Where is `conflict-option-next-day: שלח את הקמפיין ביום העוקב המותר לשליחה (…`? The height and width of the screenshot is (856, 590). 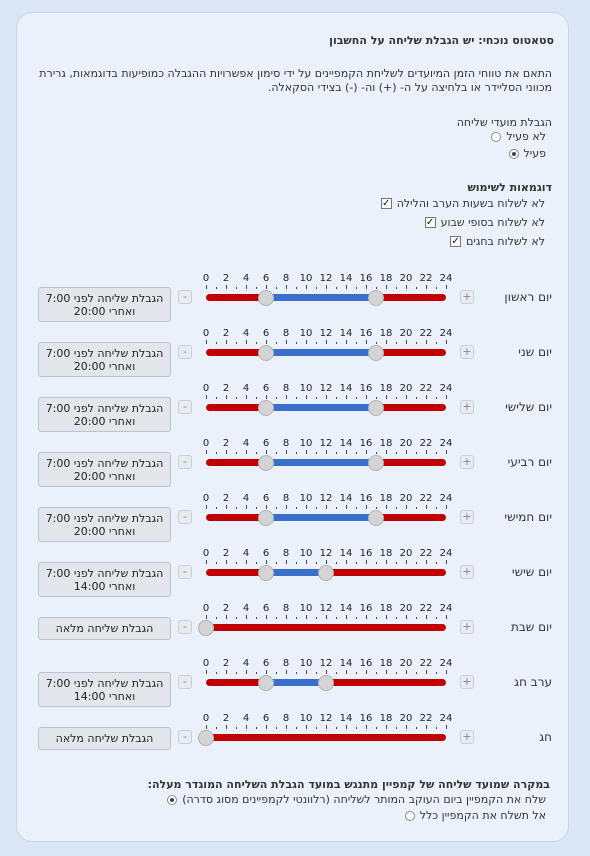 conflict-option-next-day: שלח את הקמפיין ביום העוקב המותר לשליחה (… is located at coordinates (356, 799).